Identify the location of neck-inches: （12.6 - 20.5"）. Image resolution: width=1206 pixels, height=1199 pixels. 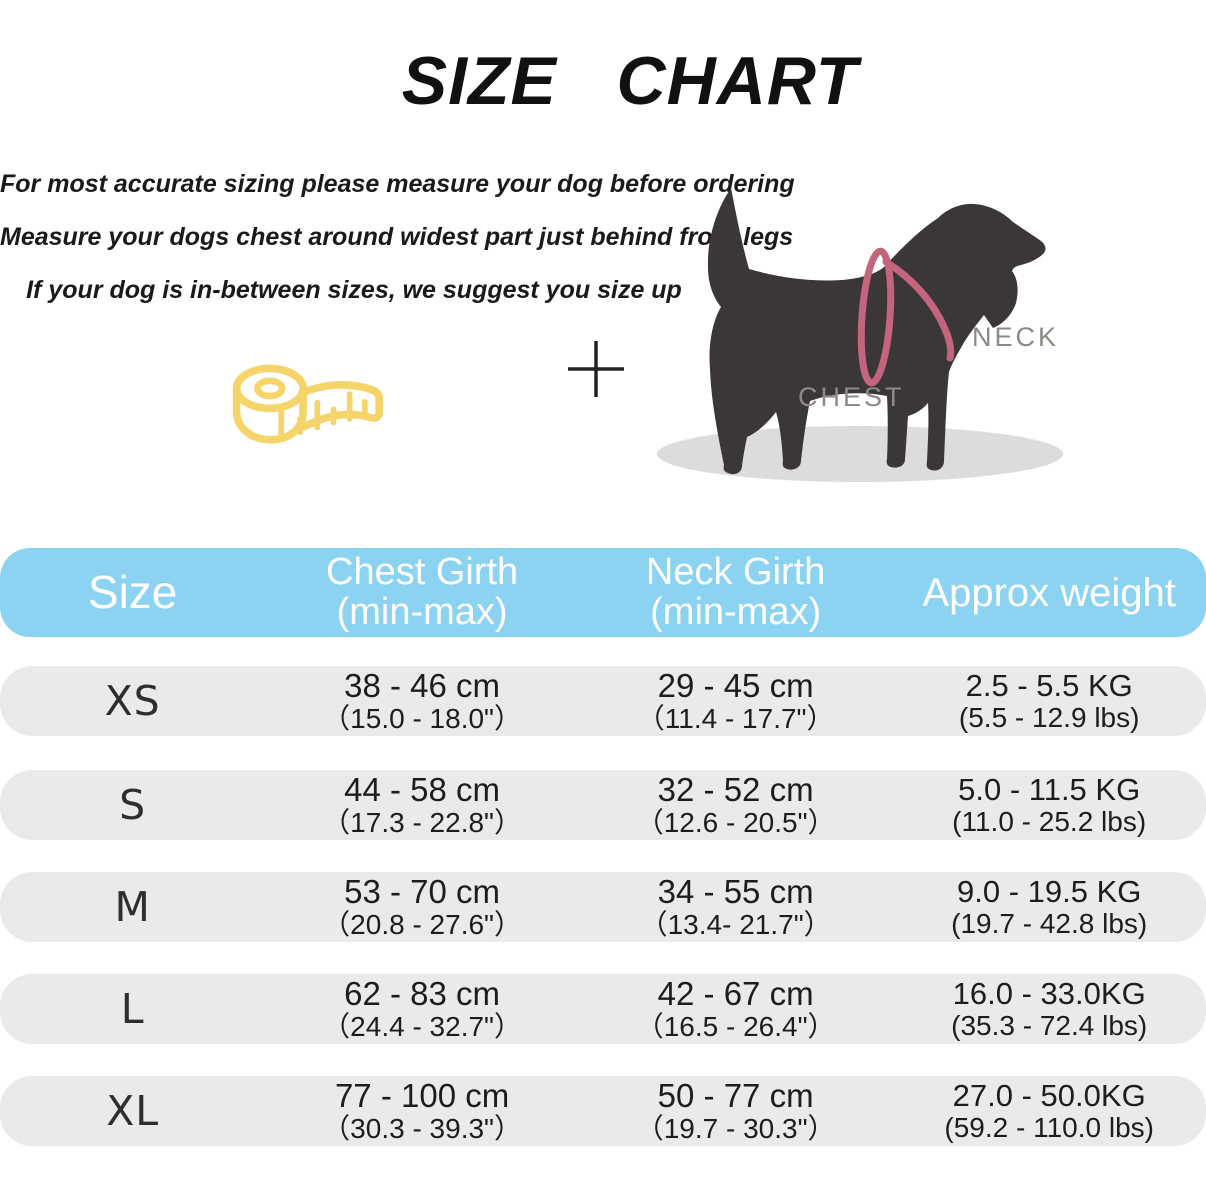
(735, 822).